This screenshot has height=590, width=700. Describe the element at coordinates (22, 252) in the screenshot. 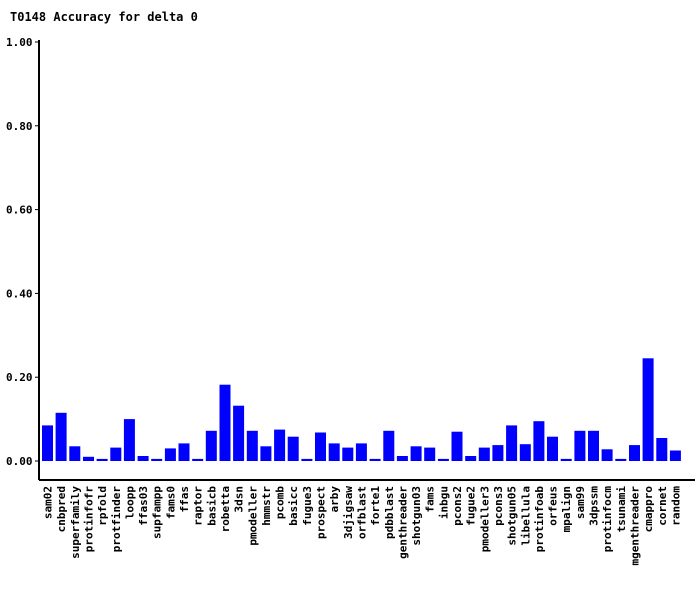

I see `y-axis-ticks: 0.00 0.20 0.40 0.60 0.80 1.00` at that location.